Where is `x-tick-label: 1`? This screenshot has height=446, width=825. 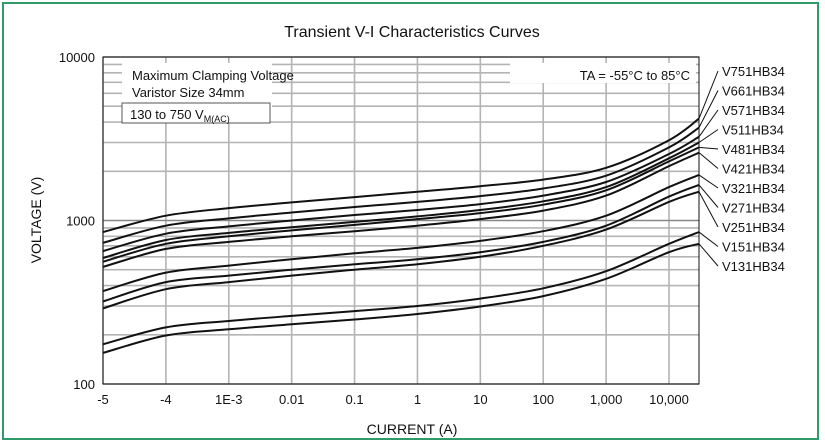
x-tick-label: 1 is located at coordinates (417, 399).